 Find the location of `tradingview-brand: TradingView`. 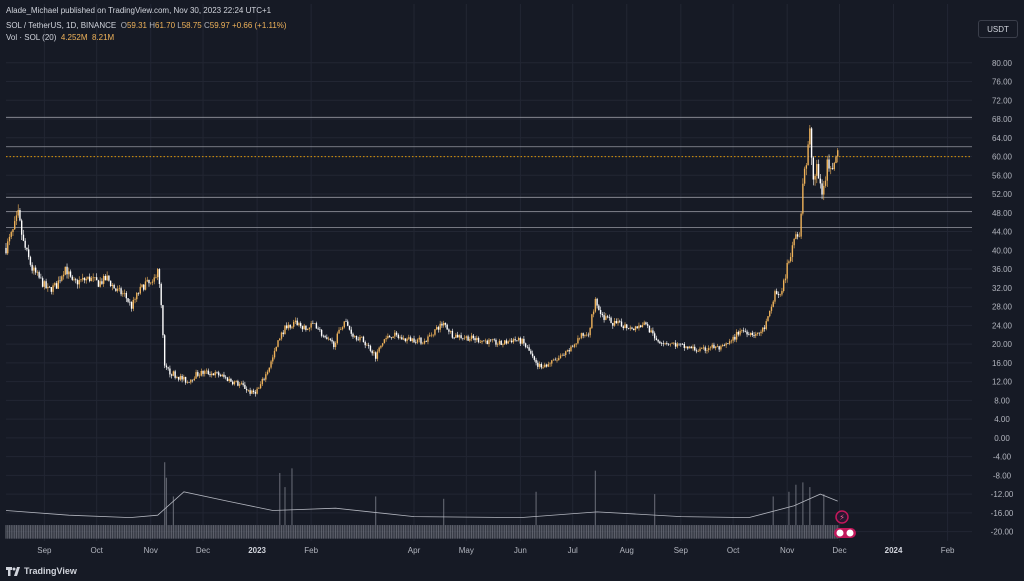

tradingview-brand: TradingView is located at coordinates (50, 571).